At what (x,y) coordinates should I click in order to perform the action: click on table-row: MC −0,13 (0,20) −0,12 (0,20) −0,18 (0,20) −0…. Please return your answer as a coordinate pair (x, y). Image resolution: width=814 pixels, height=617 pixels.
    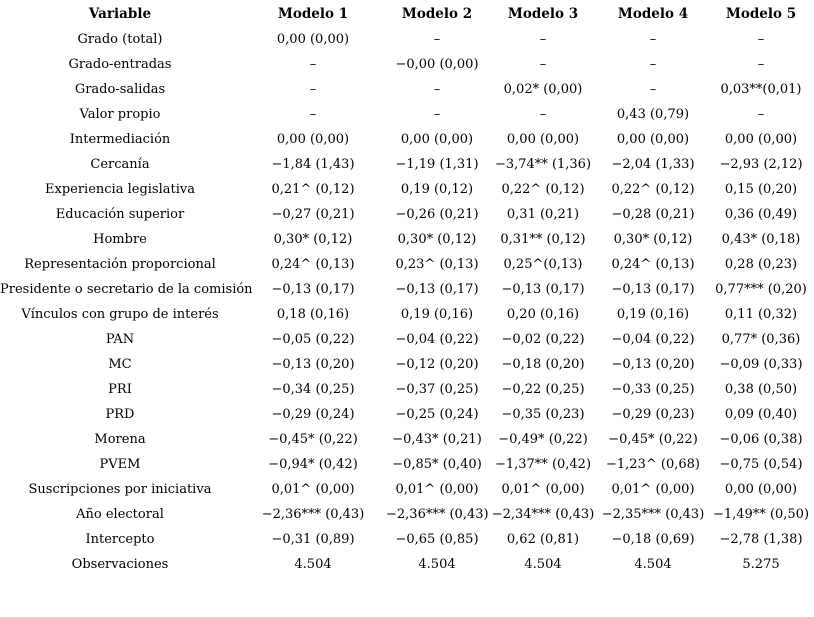
    Looking at the image, I should click on (407, 364).